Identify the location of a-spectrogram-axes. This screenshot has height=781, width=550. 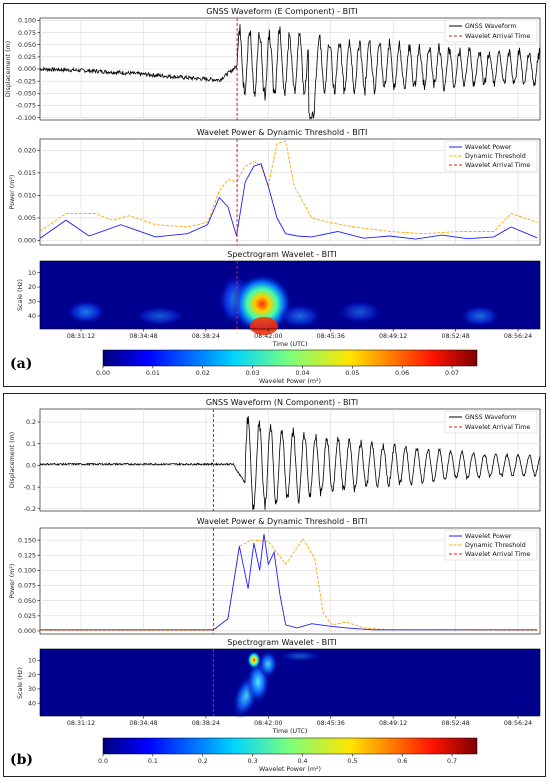
(290, 295).